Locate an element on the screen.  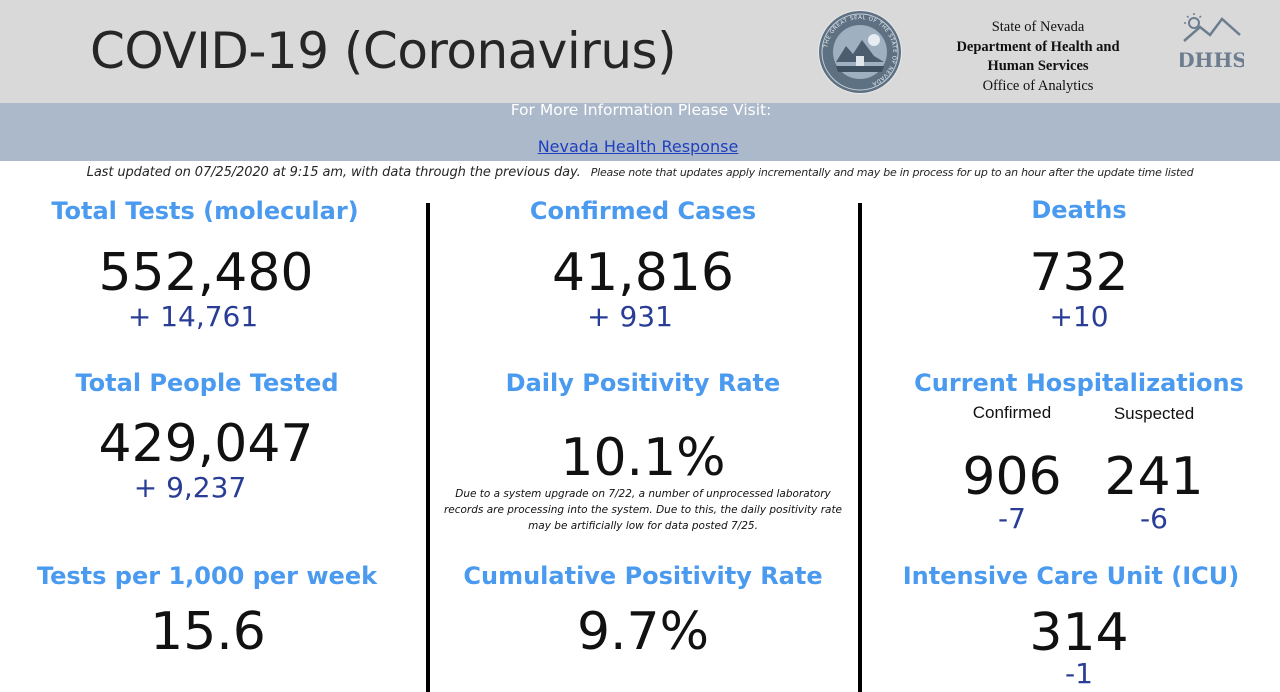
dhhs-logo: DHHS is located at coordinates (1212, 49).